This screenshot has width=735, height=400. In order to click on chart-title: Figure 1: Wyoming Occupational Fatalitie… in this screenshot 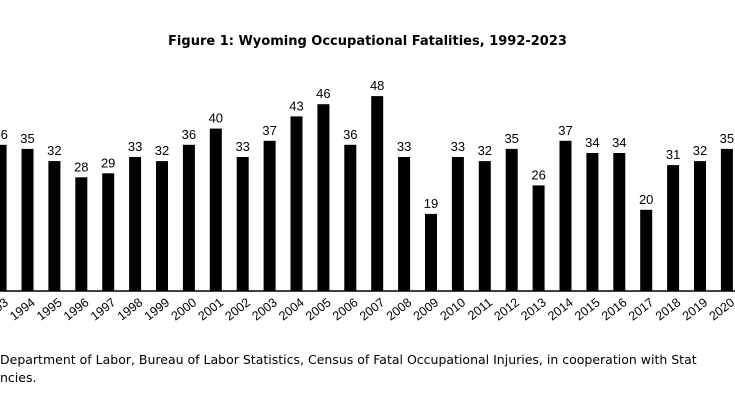, I will do `click(367, 41)`.